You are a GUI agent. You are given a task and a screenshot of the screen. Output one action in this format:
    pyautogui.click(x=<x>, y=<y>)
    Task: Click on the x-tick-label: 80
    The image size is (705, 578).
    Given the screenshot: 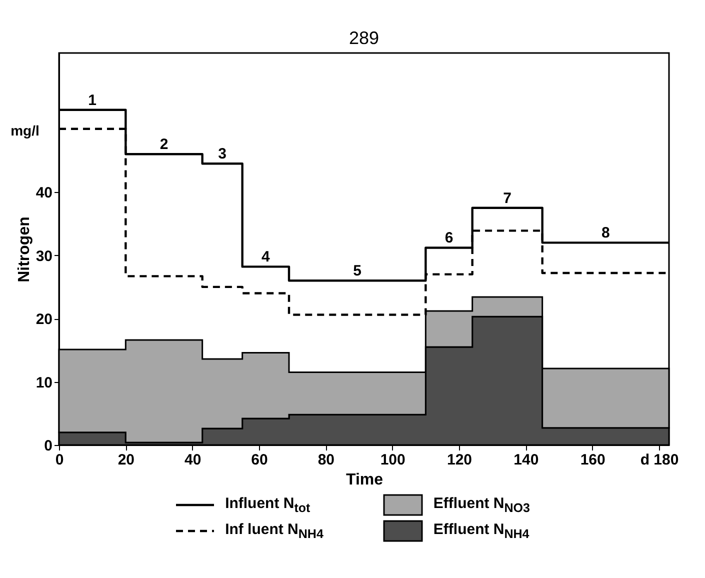 What is the action you would take?
    pyautogui.click(x=326, y=460)
    